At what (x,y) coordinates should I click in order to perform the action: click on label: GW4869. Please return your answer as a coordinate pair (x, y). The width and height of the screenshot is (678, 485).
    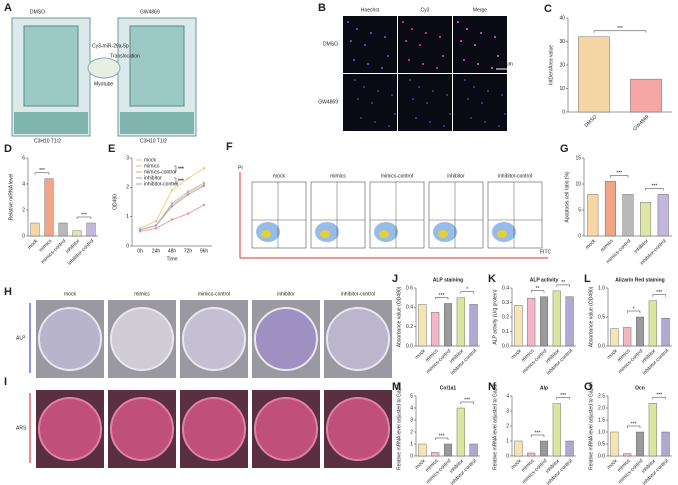
    Looking at the image, I should click on (150, 12).